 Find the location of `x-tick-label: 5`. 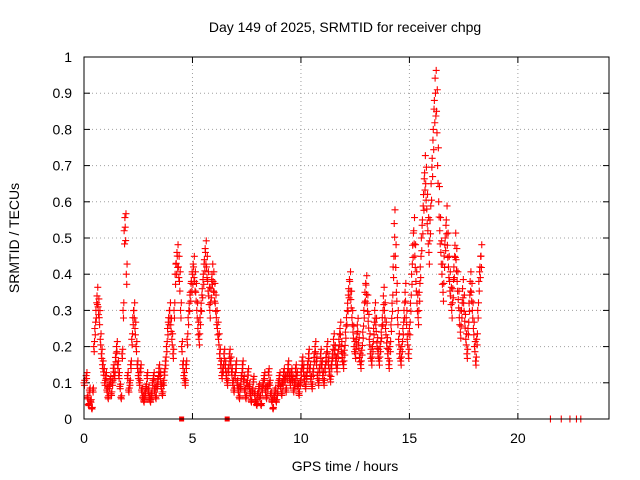

x-tick-label: 5 is located at coordinates (193, 438).